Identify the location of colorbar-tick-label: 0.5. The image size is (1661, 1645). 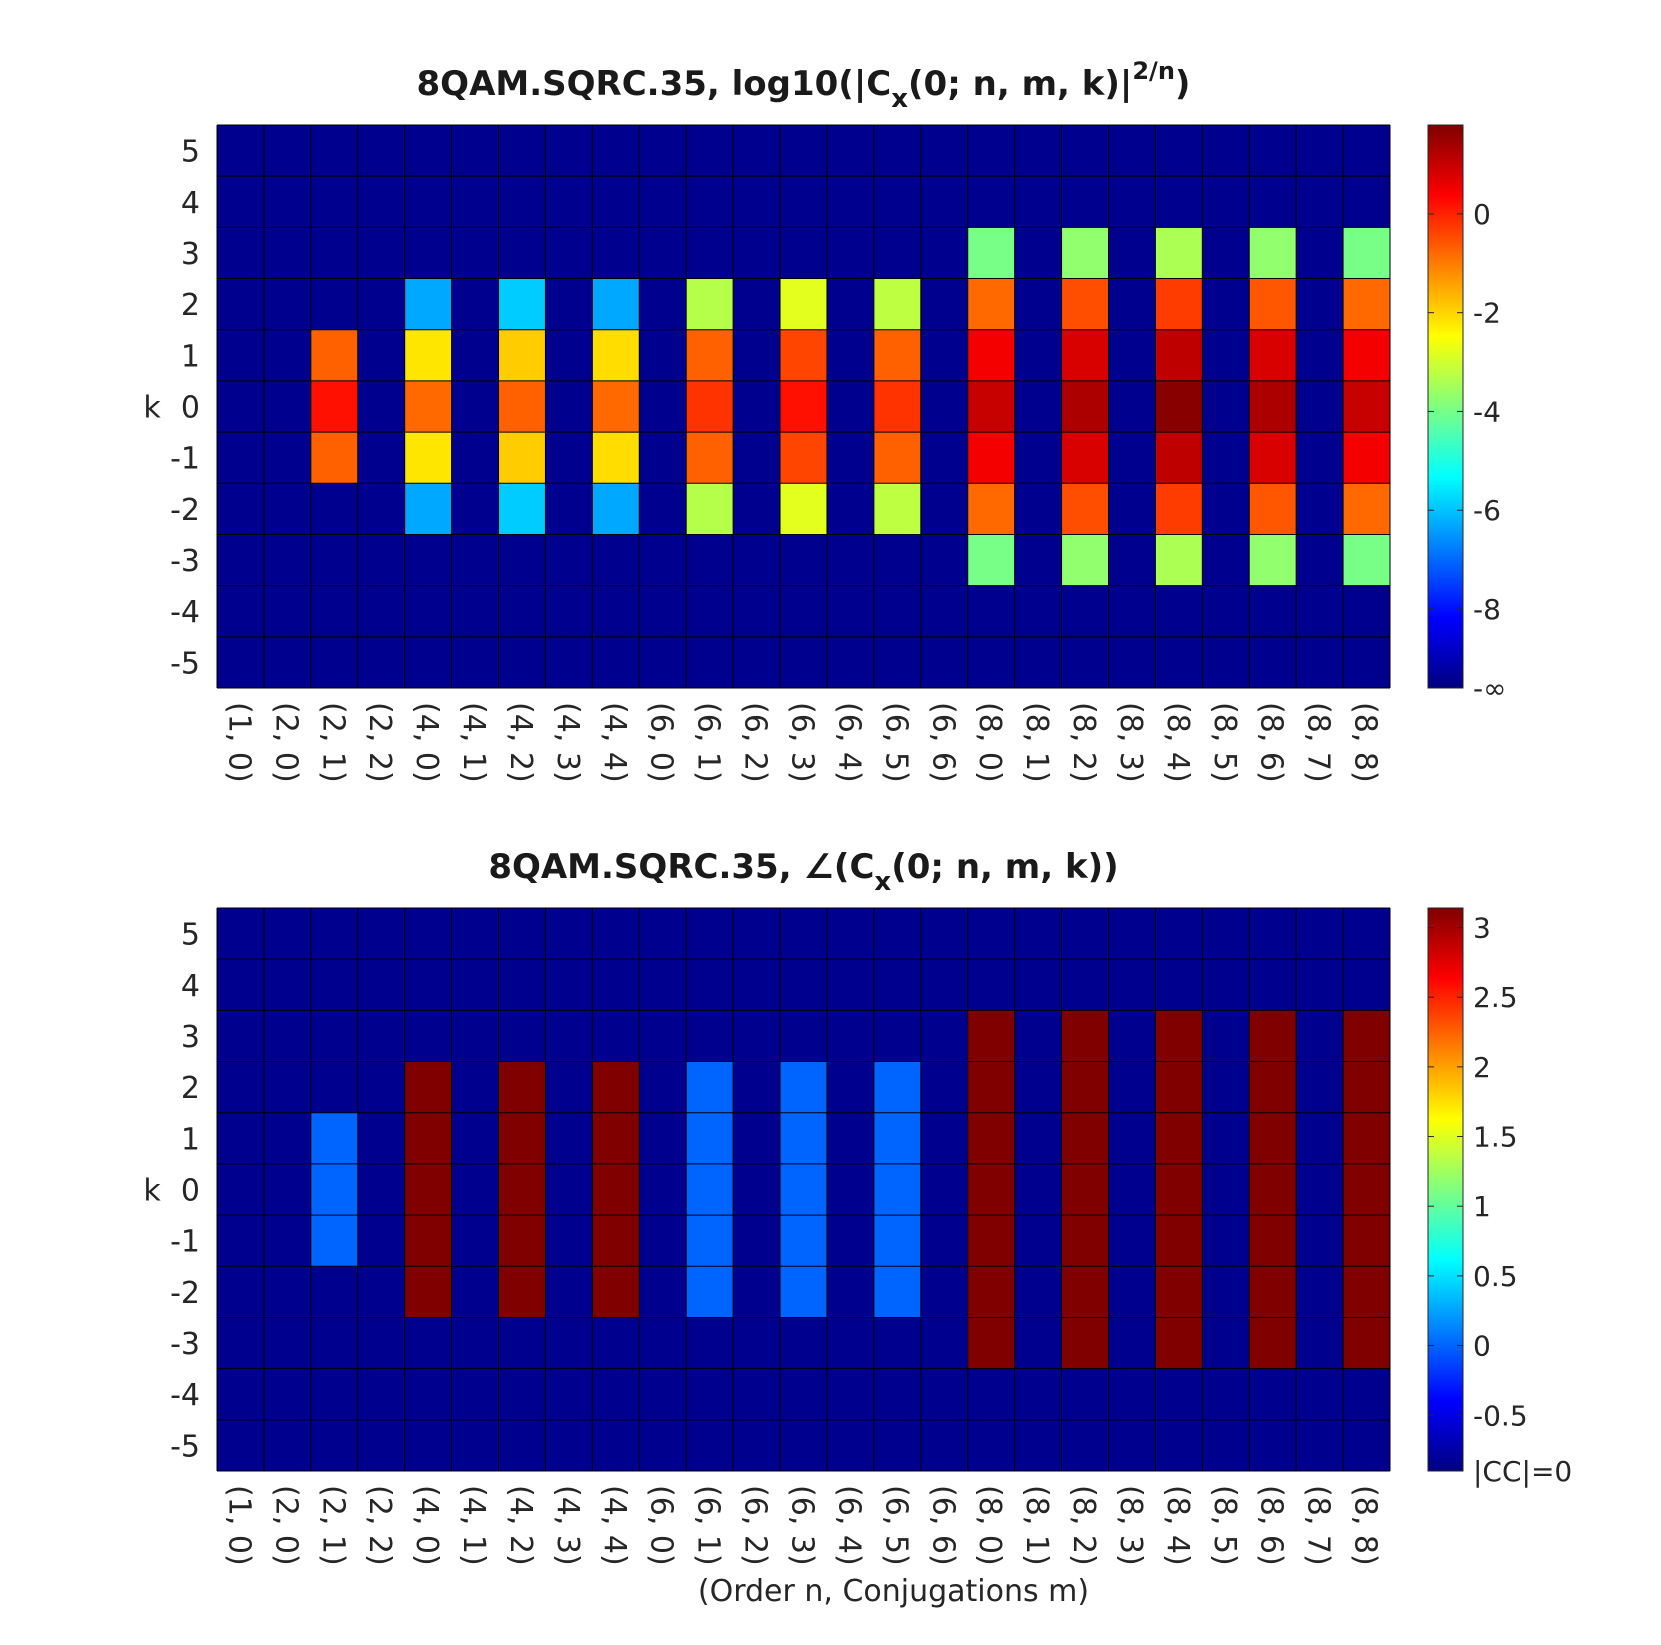
(1495, 1276).